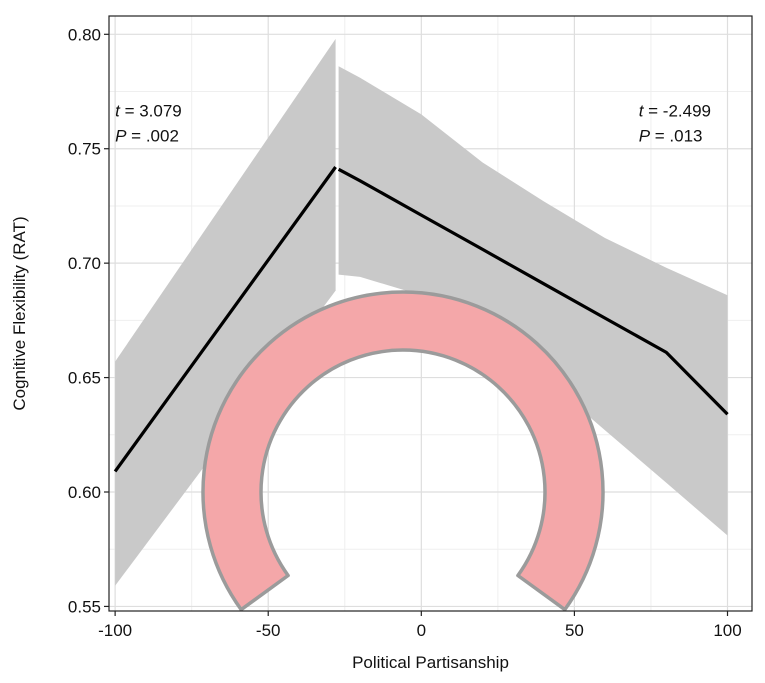  Describe the element at coordinates (115, 630) in the screenshot. I see `x-tick-label: -100` at that location.